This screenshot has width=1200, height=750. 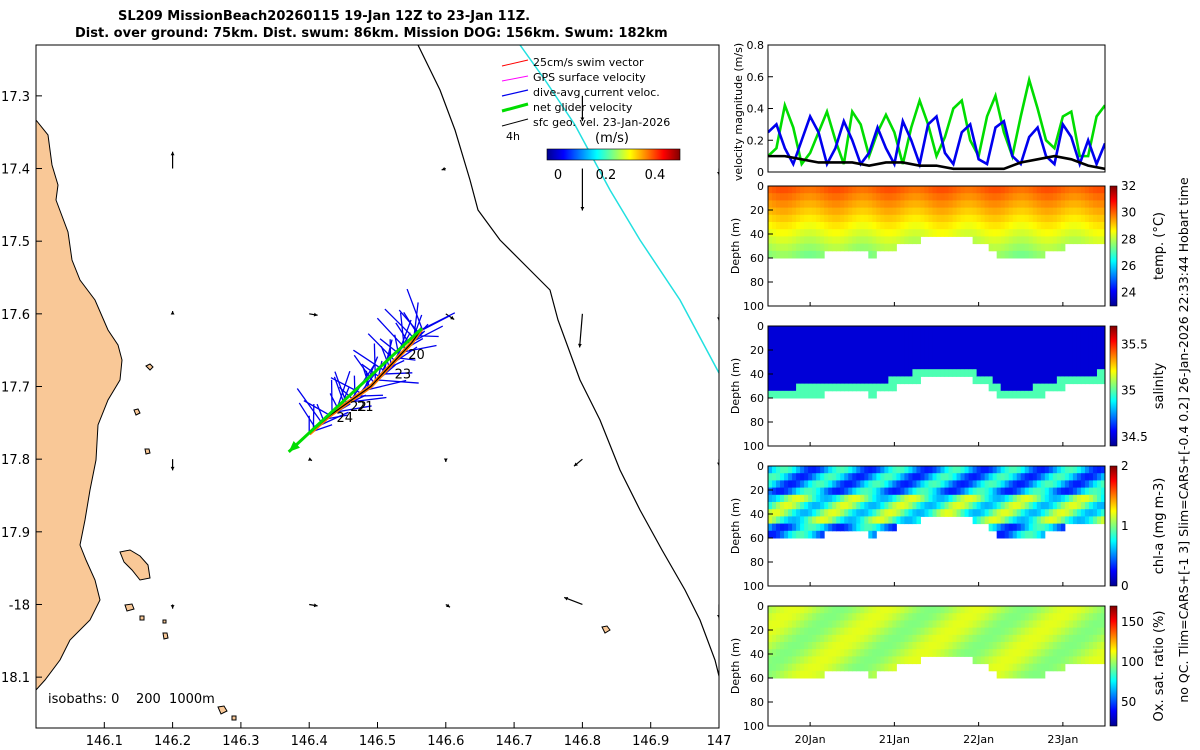 I want to click on velocity-ylabel: velocity magnitude (m/s), so click(x=738, y=112).